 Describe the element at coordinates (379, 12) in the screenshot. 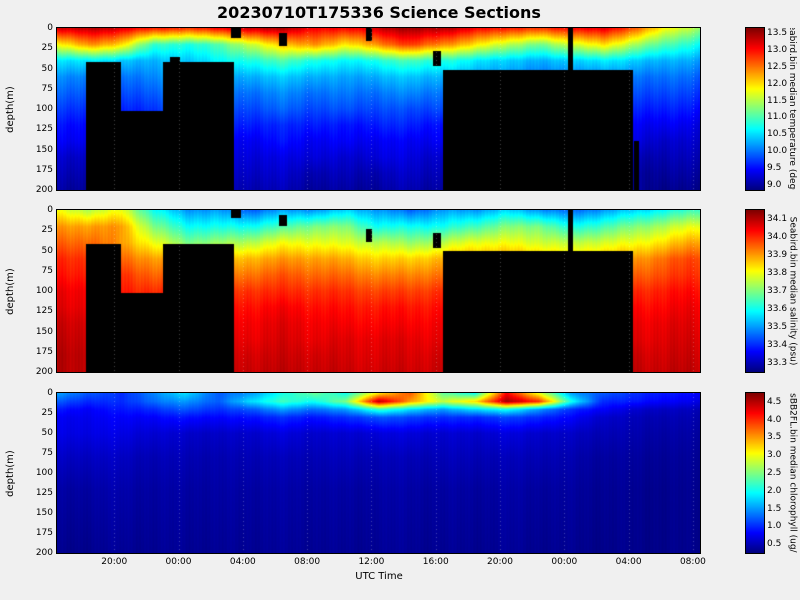

I see `figure-title: 20230710T175336 Science Sections` at that location.